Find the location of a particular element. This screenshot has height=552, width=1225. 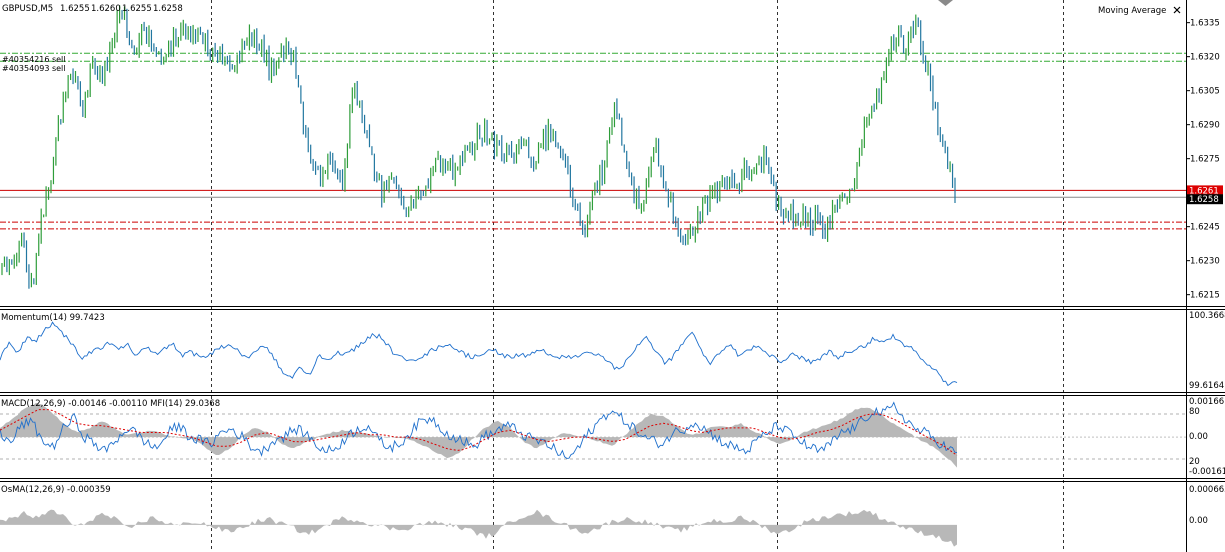

mfi-scale-80: 80 is located at coordinates (1194, 412).